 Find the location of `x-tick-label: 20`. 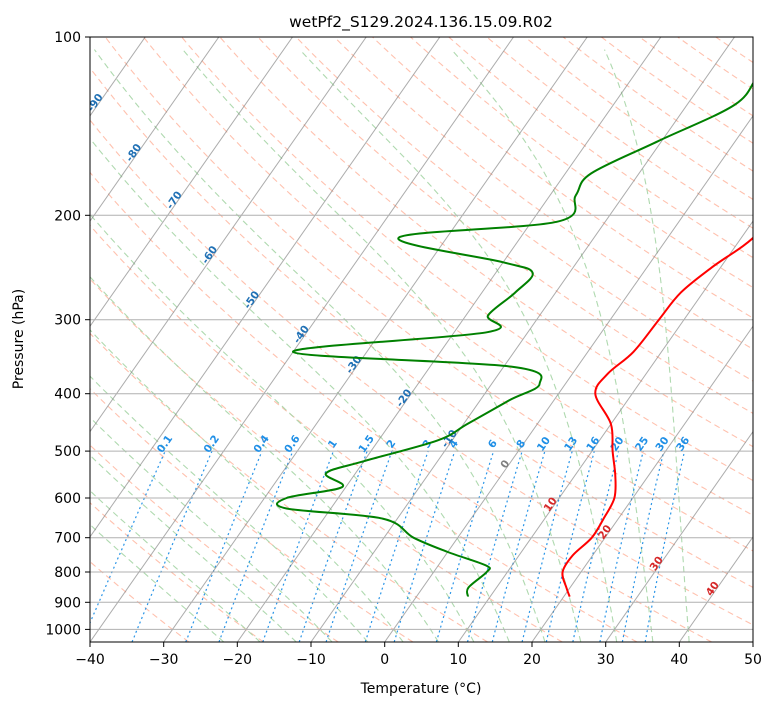

x-tick-label: 20 is located at coordinates (532, 660).